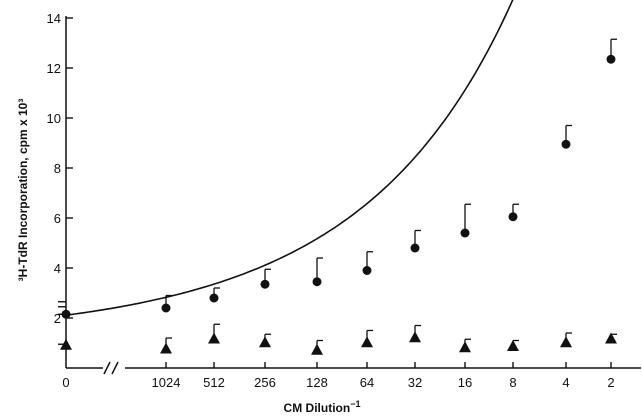  I want to click on x-tick-label: 1024, so click(166, 382).